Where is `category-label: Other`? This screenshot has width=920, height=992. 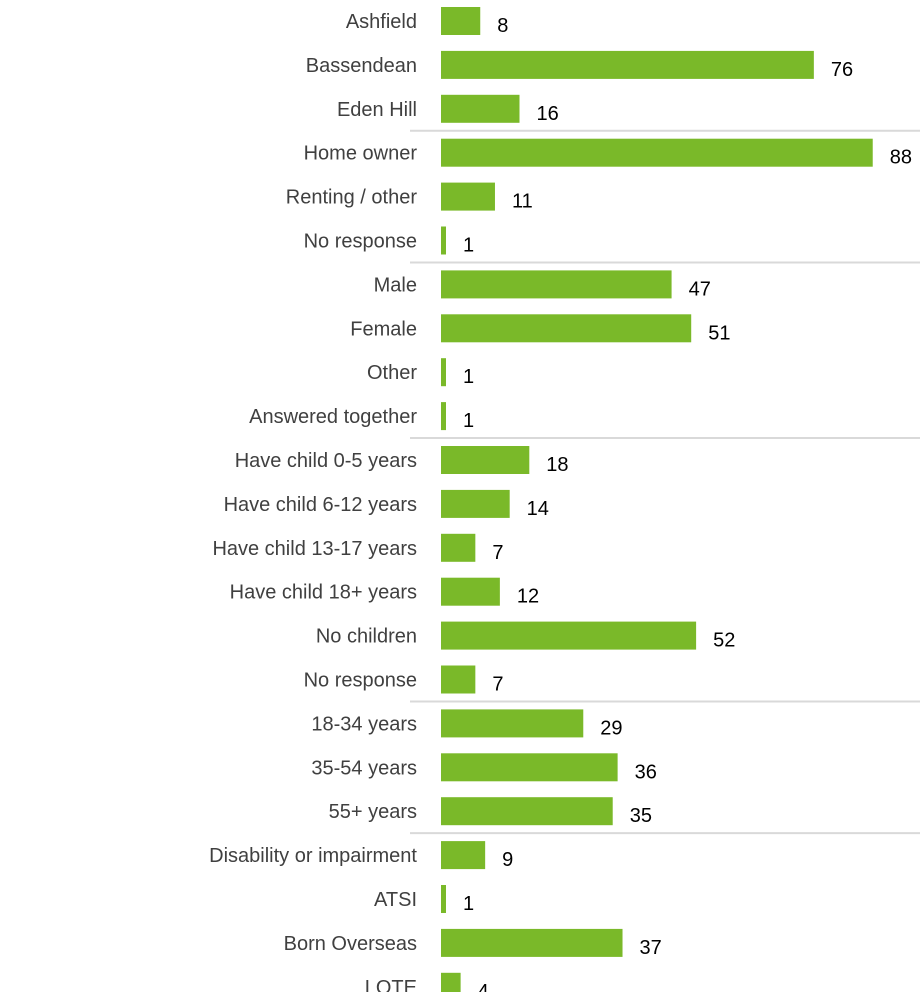
category-label: Other is located at coordinates (392, 373).